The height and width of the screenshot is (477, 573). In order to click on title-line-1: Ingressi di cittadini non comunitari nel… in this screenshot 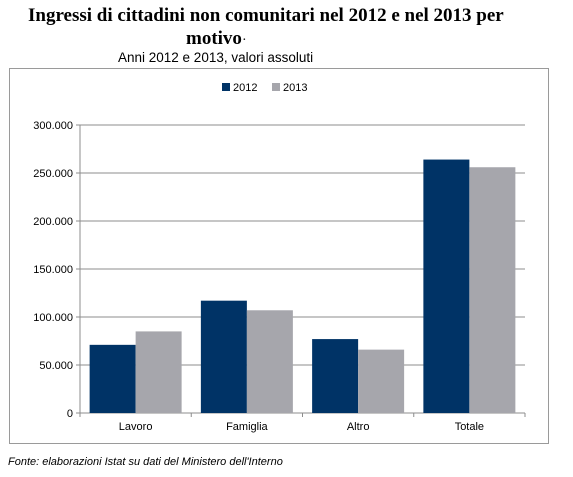, I will do `click(266, 15)`.